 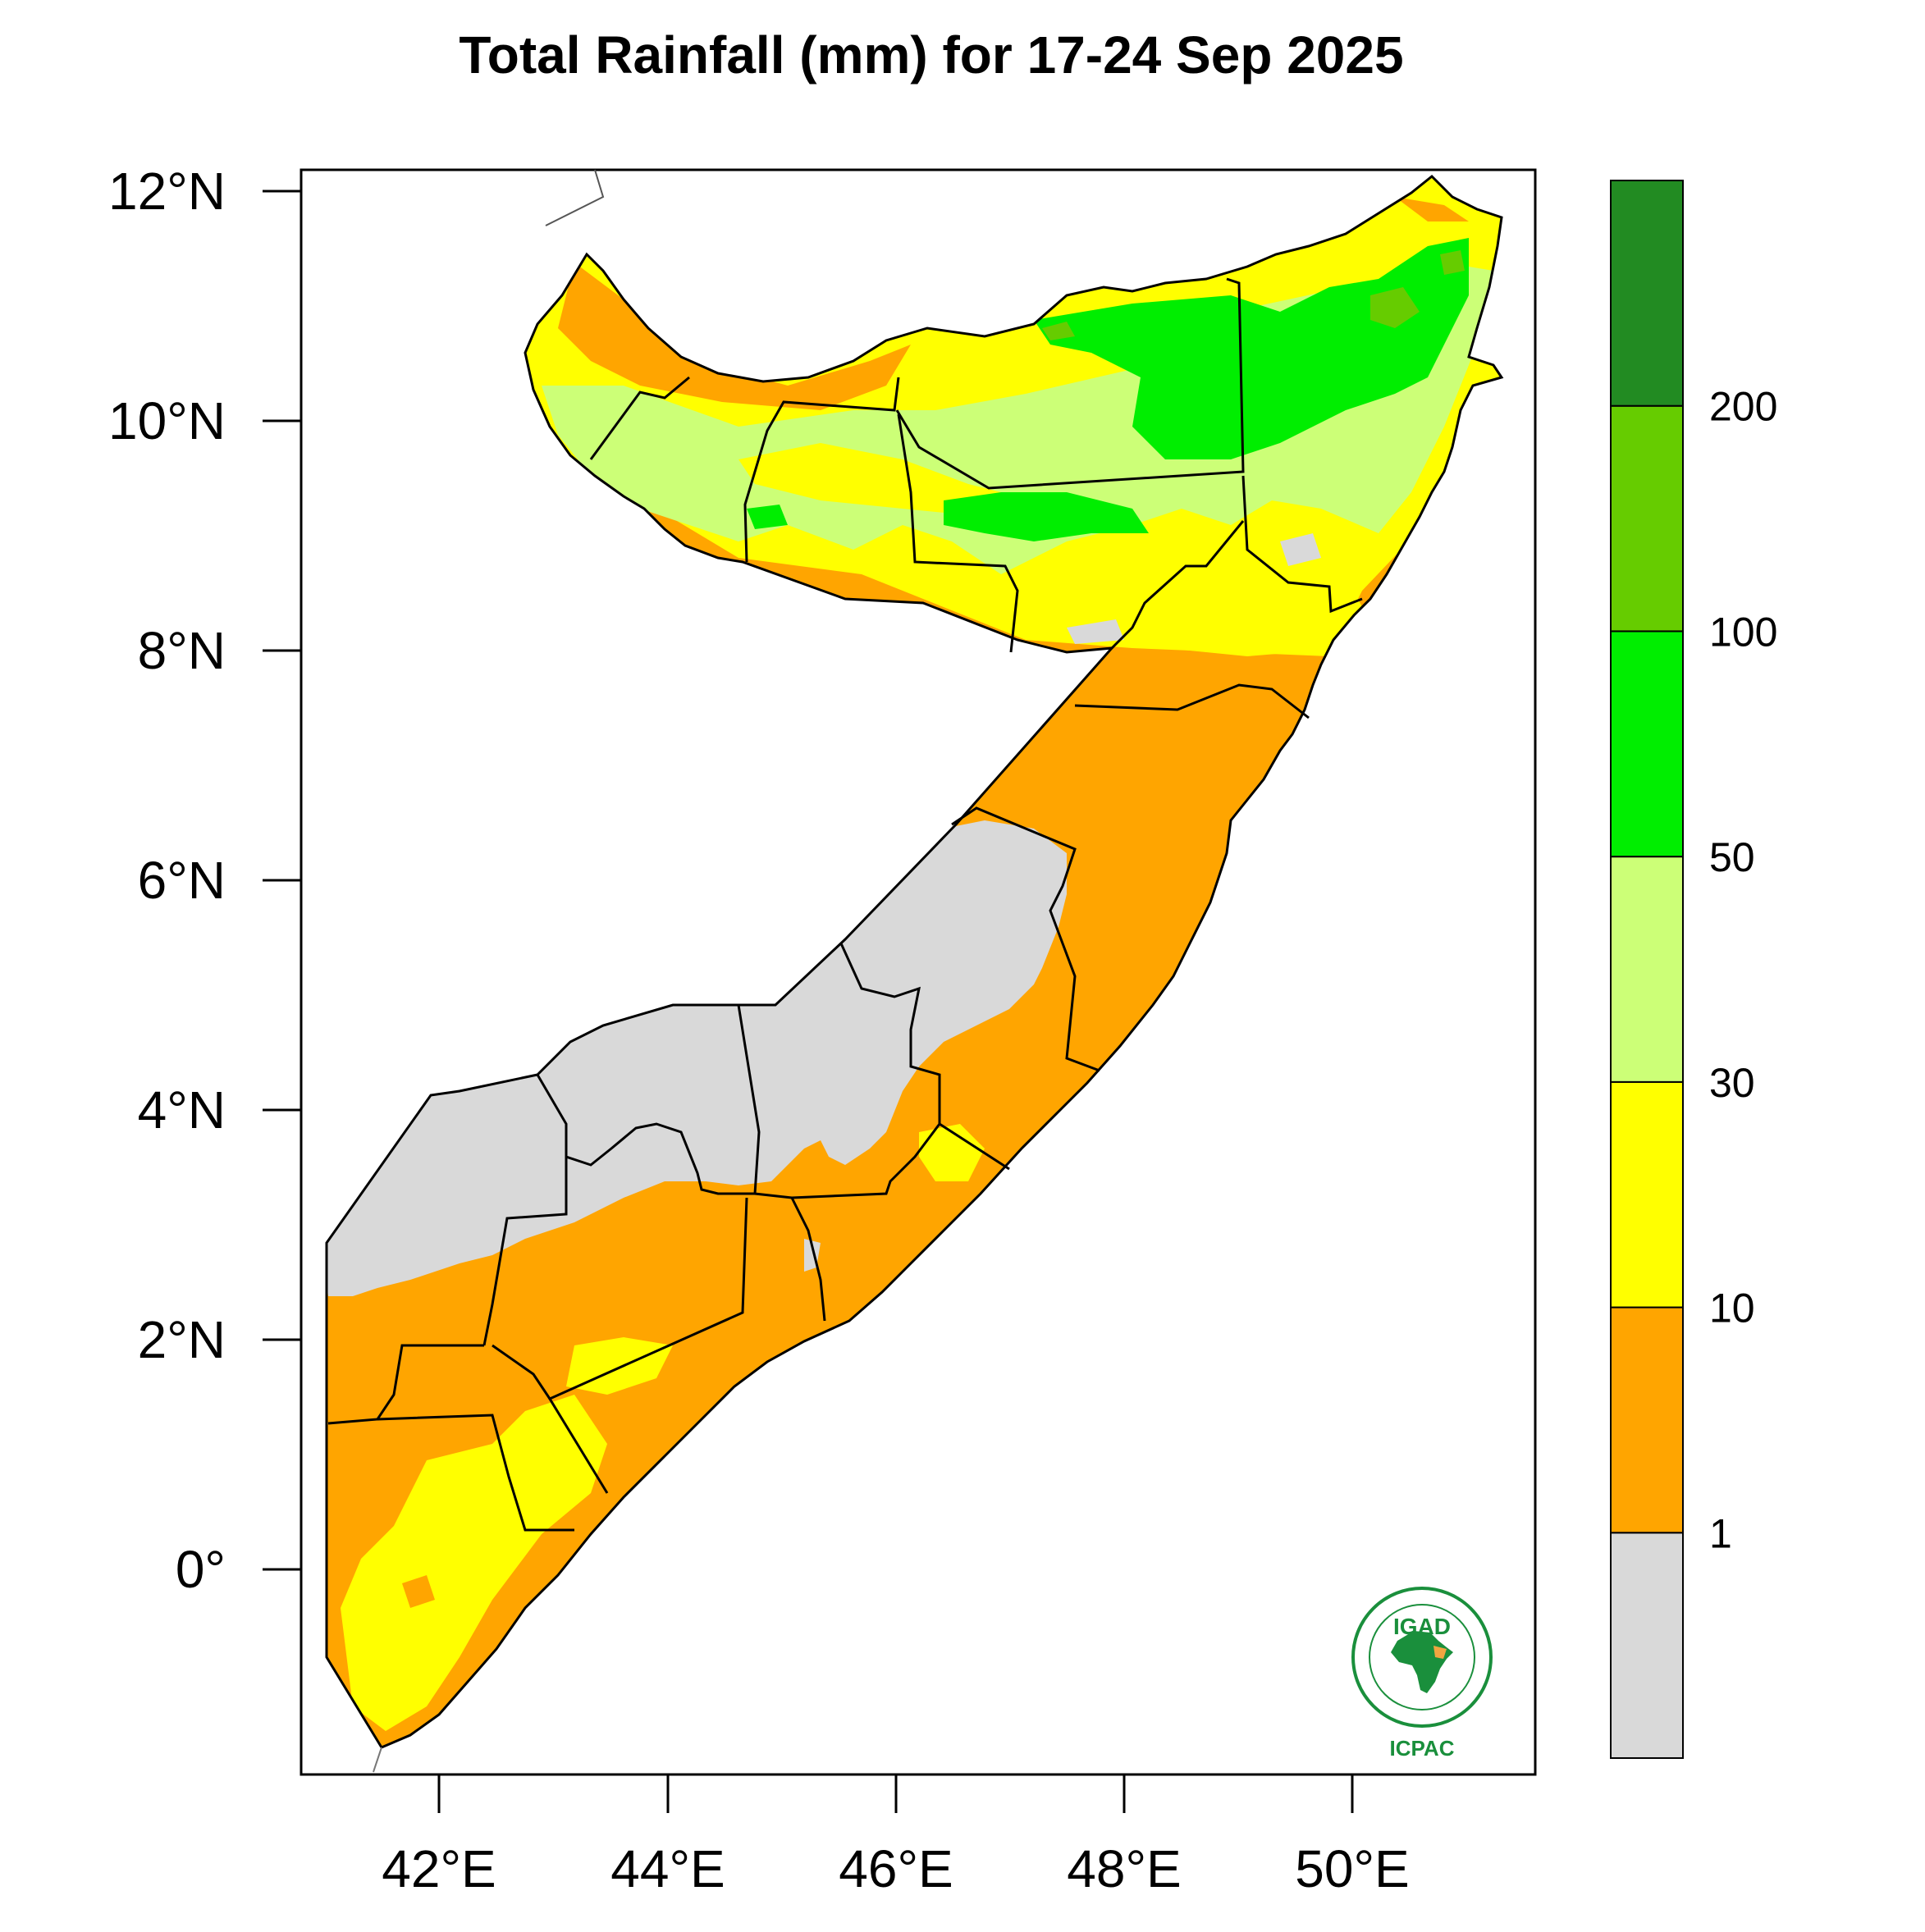 I want to click on lat-label: 4°N, so click(x=182, y=1110).